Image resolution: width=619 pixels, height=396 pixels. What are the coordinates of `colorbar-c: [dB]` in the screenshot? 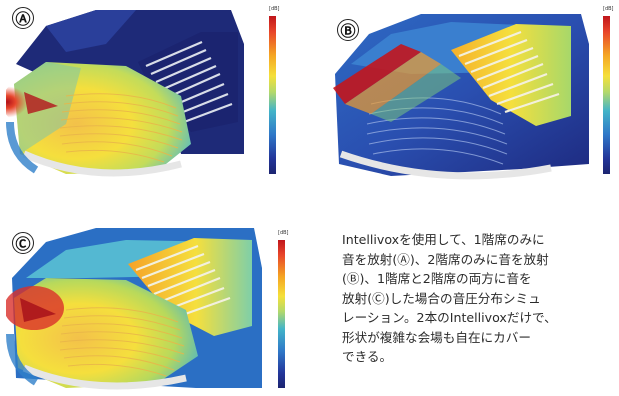 It's located at (285, 309).